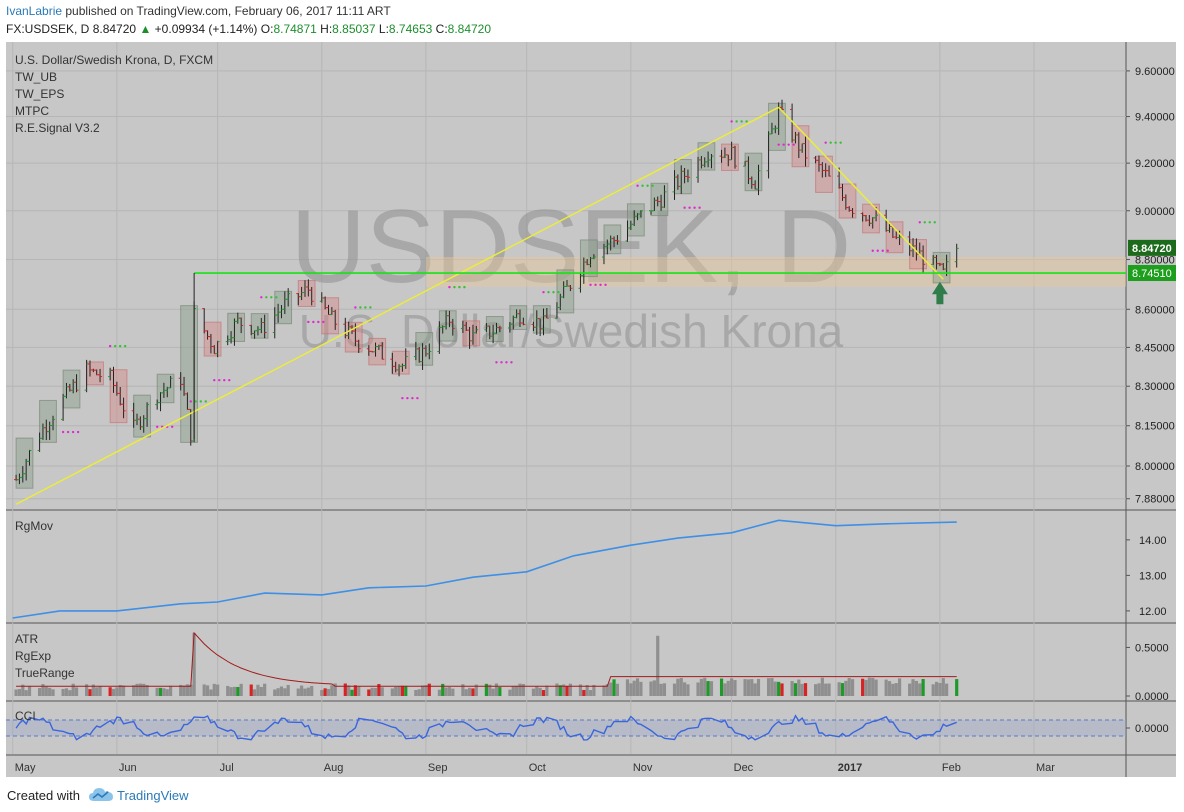 The width and height of the screenshot is (1184, 812). I want to click on watermark: USDSEK, D U.S. Dollar/Swedish Krona, so click(571, 273).